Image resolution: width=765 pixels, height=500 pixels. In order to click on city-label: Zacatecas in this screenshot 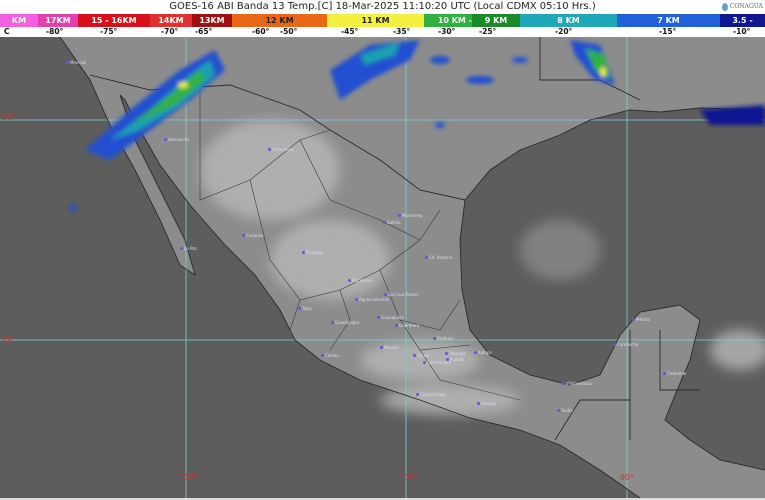, I will do `click(360, 280)`.